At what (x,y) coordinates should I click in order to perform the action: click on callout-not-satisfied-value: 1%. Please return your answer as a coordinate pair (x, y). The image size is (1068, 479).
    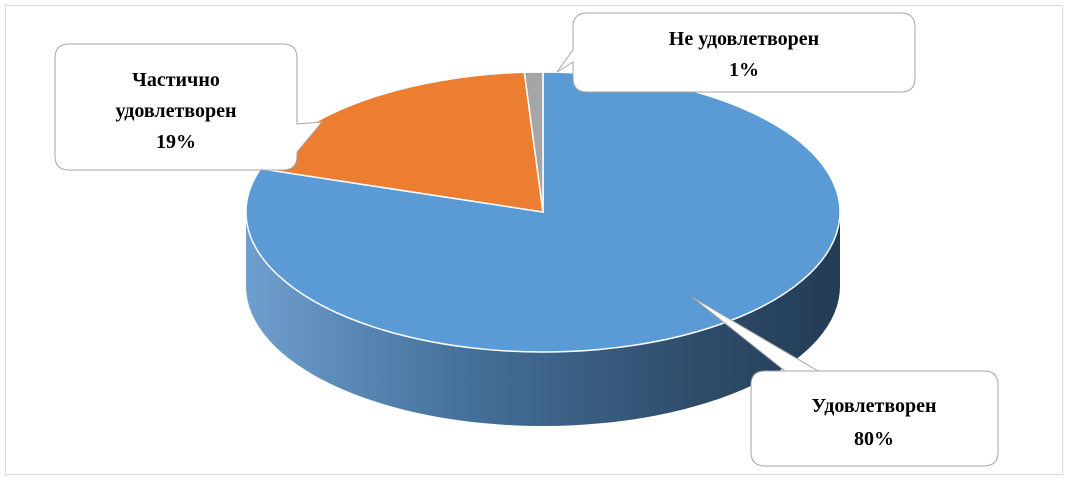
    Looking at the image, I should click on (744, 70).